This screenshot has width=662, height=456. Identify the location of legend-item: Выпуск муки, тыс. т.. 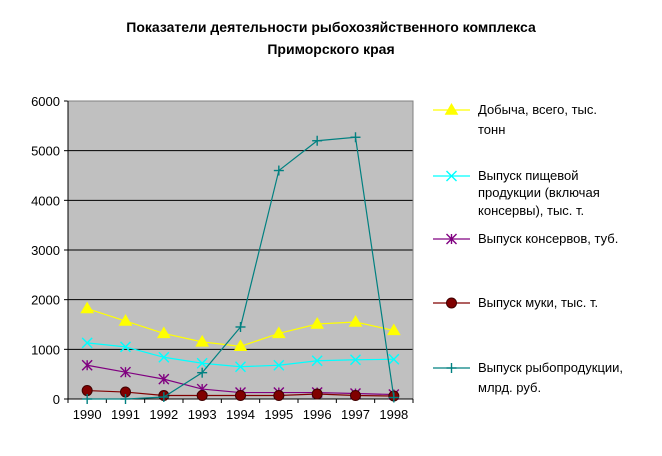
(515, 302).